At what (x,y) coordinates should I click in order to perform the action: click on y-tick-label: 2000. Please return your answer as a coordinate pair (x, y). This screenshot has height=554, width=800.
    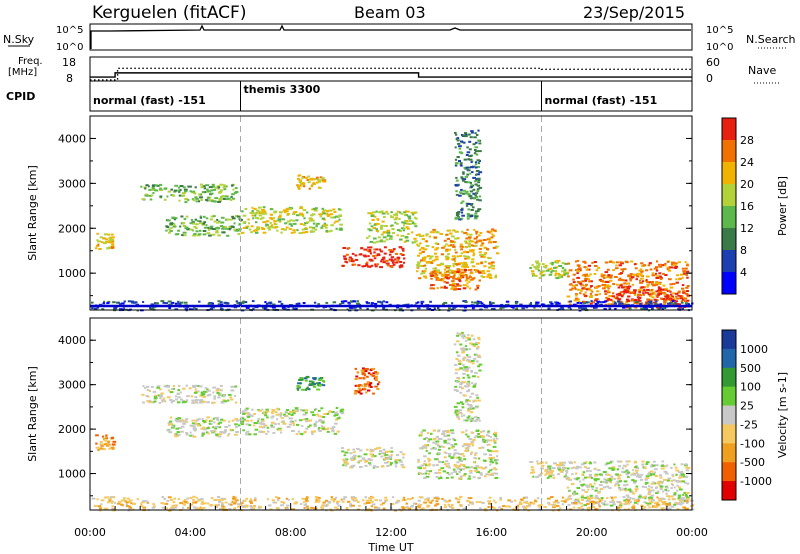
    Looking at the image, I should click on (72, 228).